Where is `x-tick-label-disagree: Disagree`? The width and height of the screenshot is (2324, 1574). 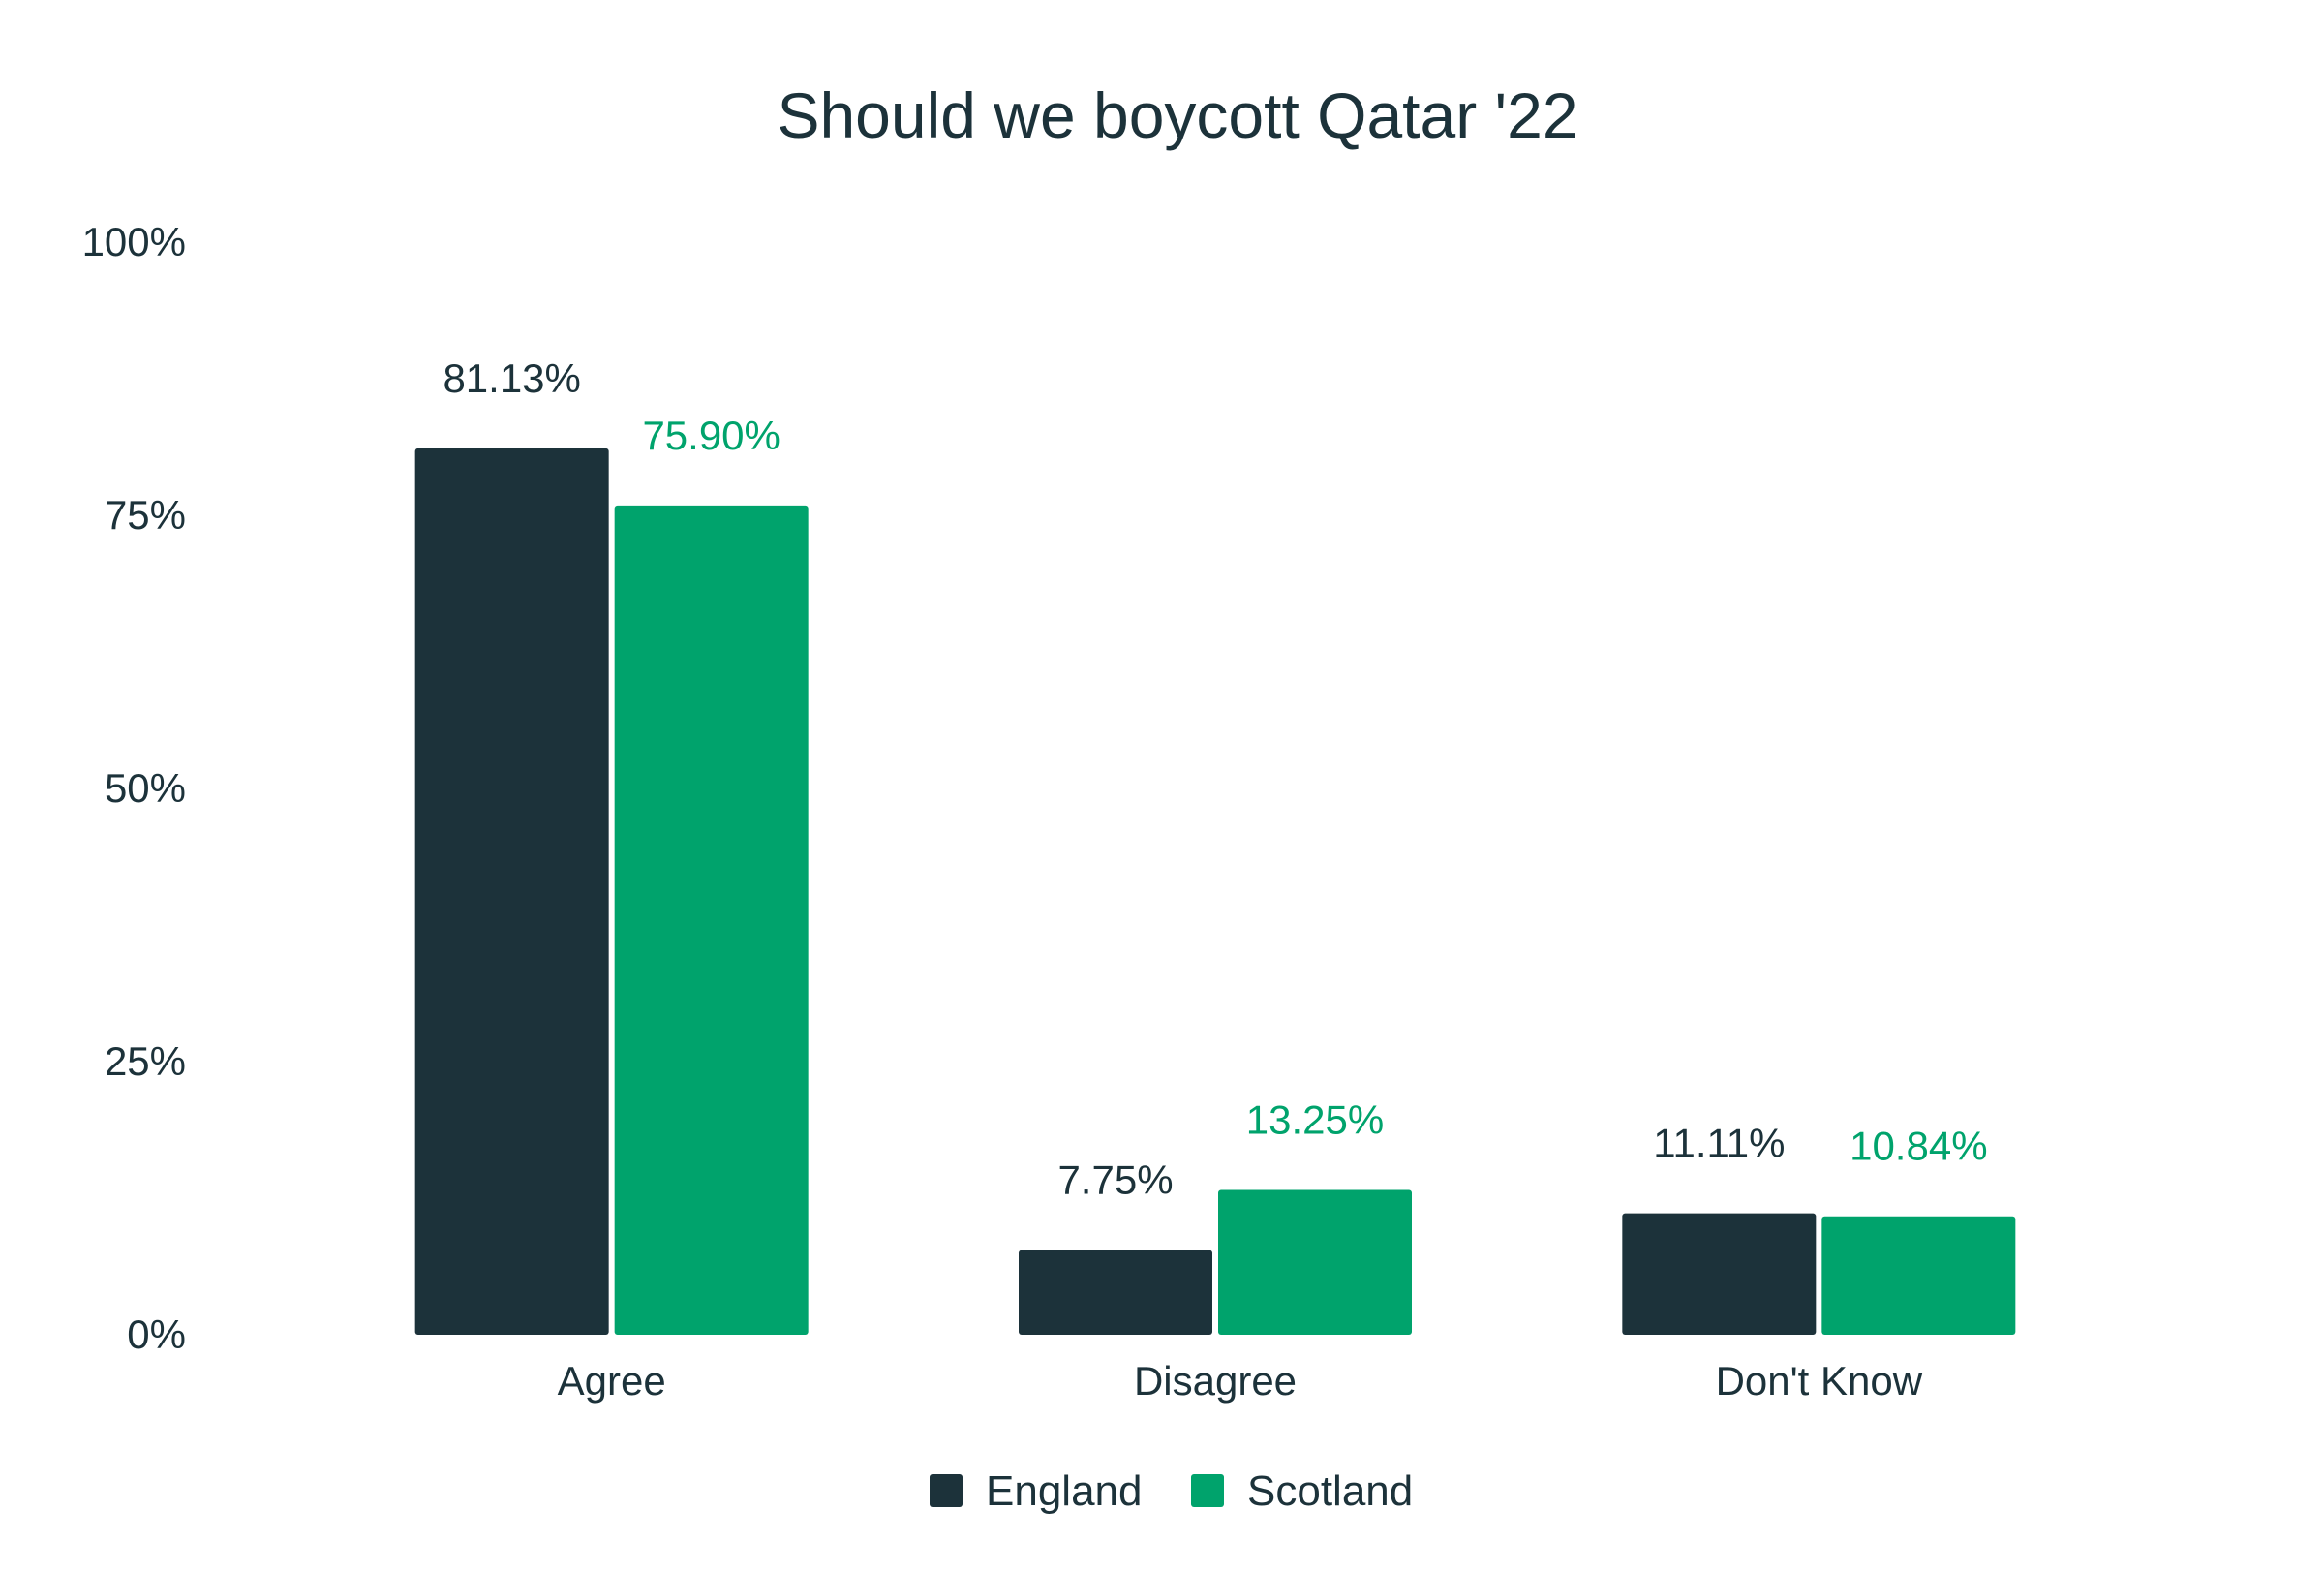
x-tick-label-disagree: Disagree is located at coordinates (1216, 1381).